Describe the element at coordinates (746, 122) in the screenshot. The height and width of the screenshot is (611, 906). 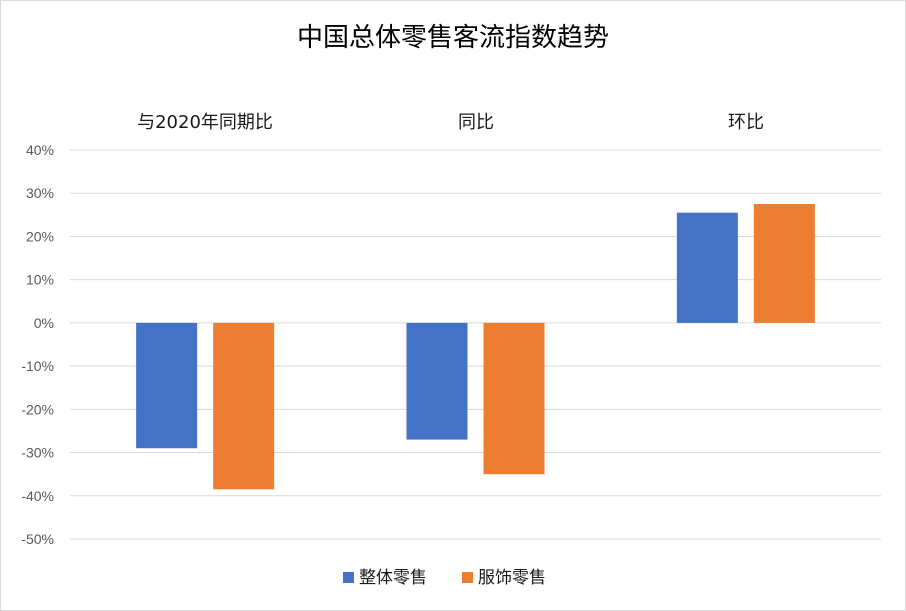
I see `category-label-2: 环比` at that location.